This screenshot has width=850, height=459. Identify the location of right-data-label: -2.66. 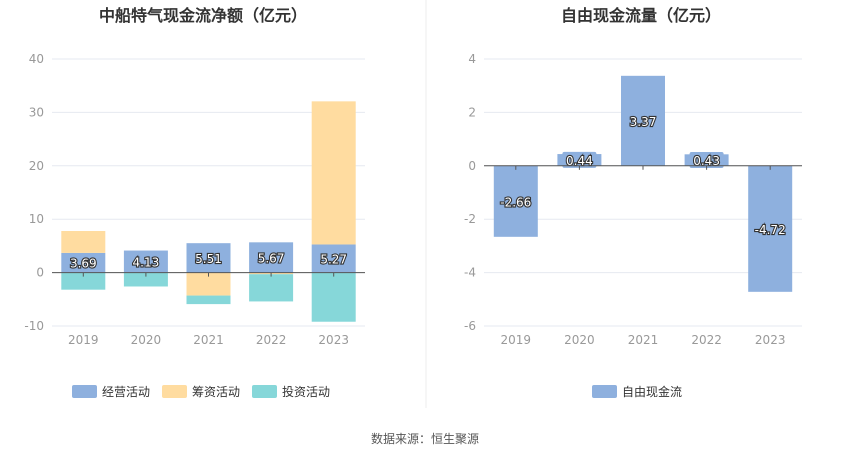
(515, 202).